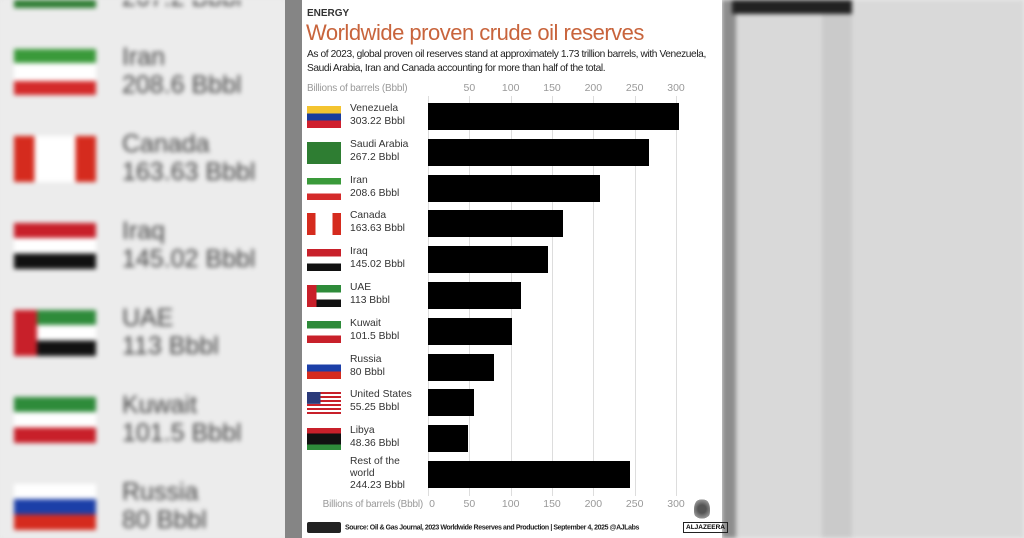 This screenshot has width=1024, height=538. Describe the element at coordinates (676, 88) in the screenshot. I see `x-tick-top: 300` at that location.